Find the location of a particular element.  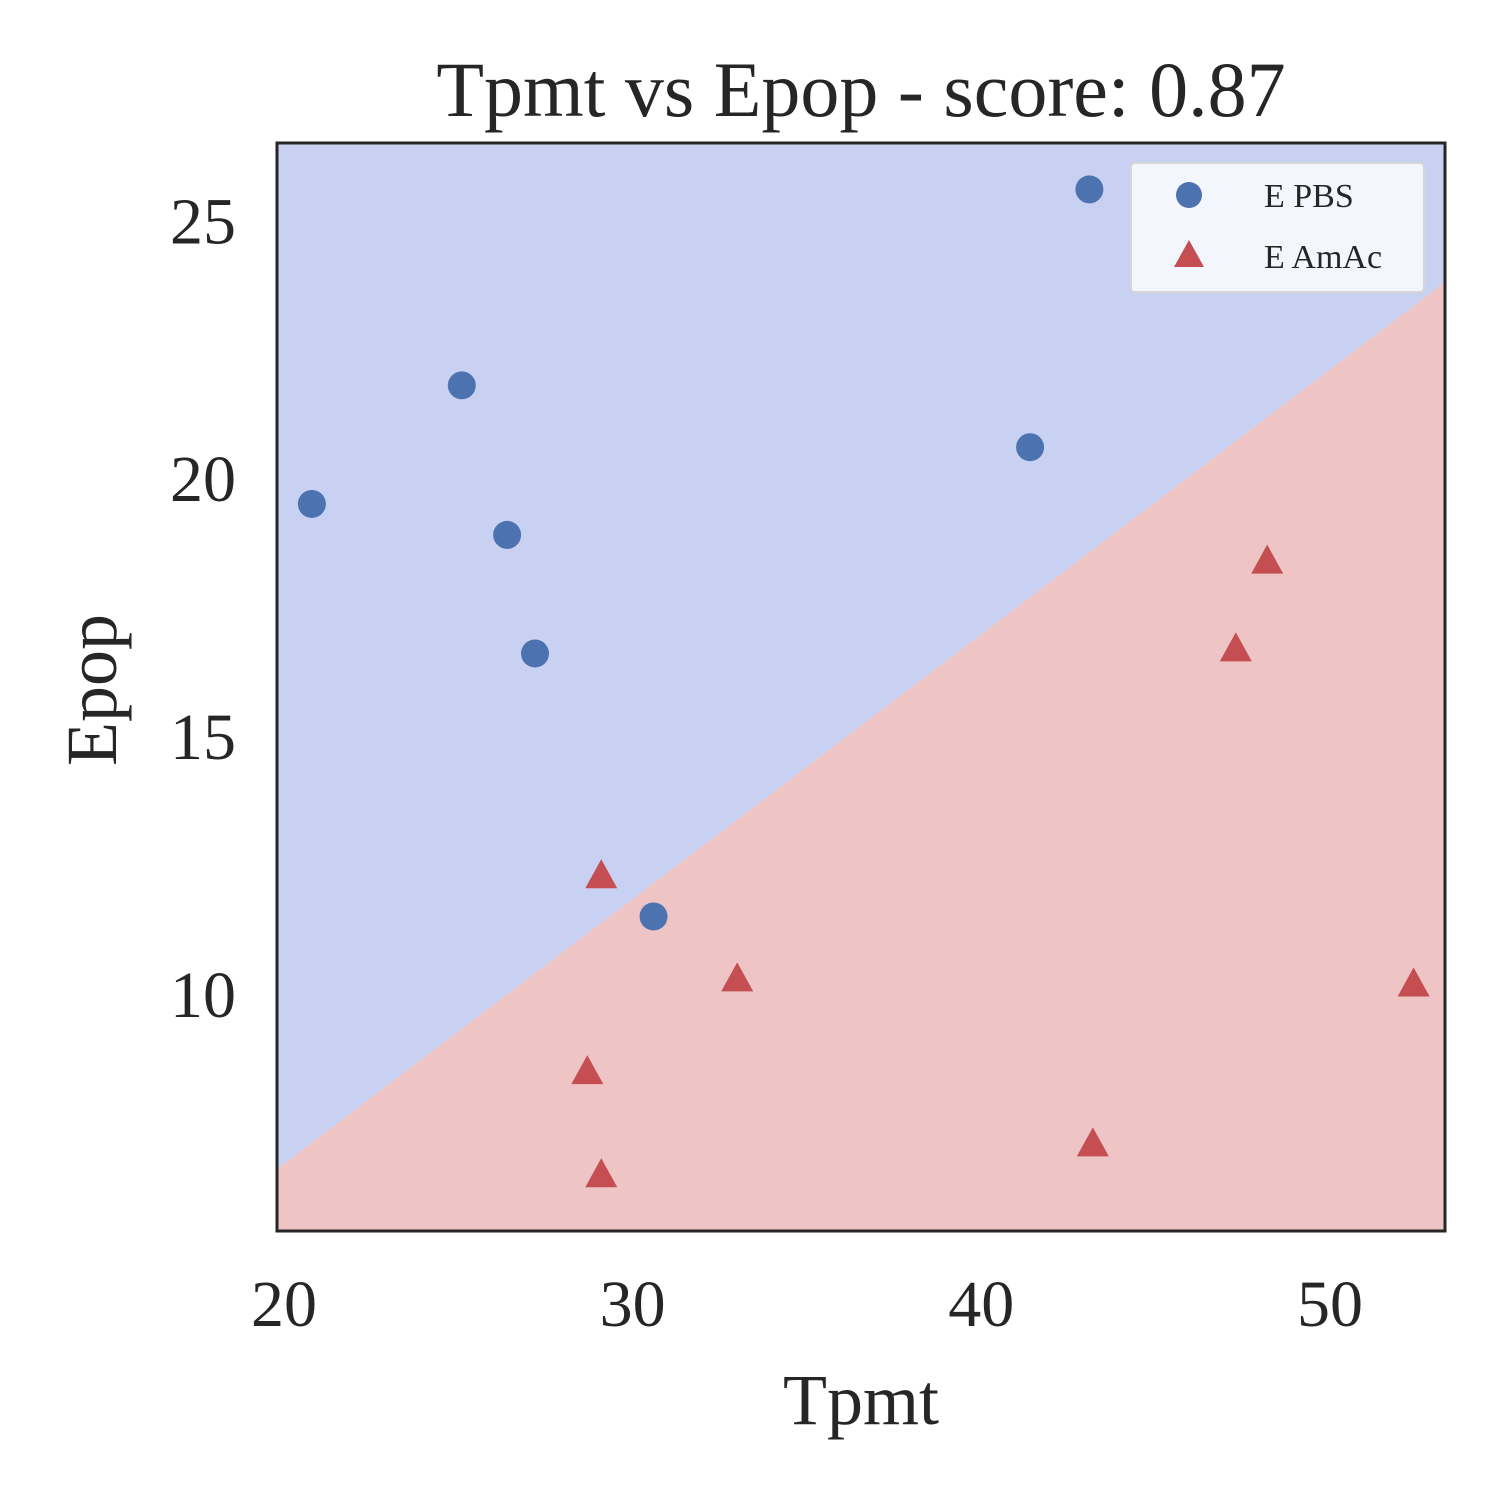

y-tick-label: 25 is located at coordinates (203, 221).